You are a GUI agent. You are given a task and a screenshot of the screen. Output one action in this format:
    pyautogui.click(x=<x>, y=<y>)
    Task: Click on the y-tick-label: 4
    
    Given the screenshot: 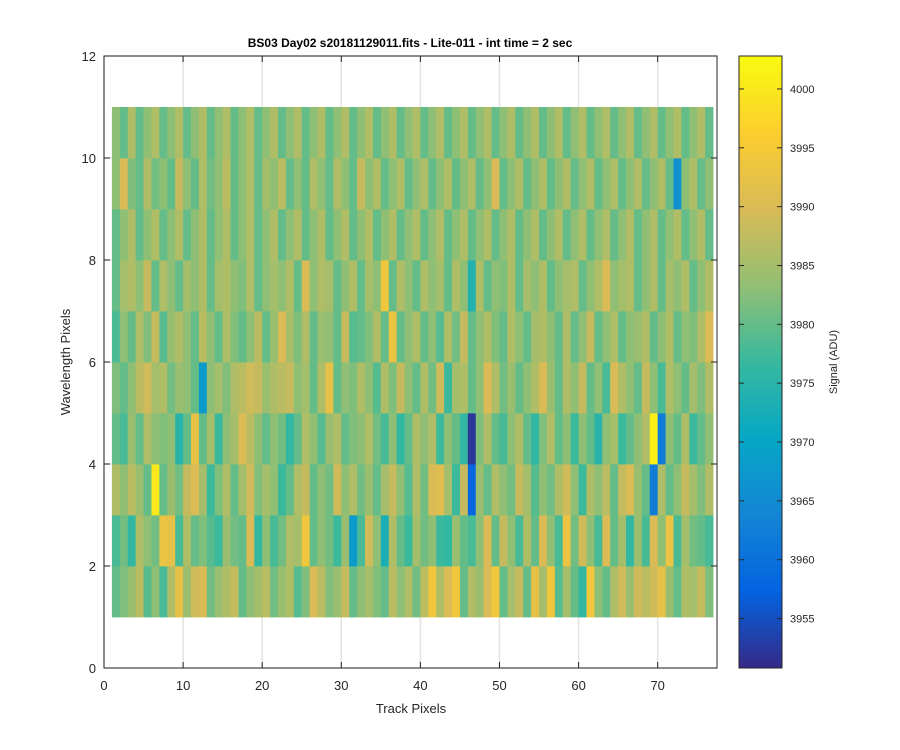 What is the action you would take?
    pyautogui.click(x=92, y=464)
    